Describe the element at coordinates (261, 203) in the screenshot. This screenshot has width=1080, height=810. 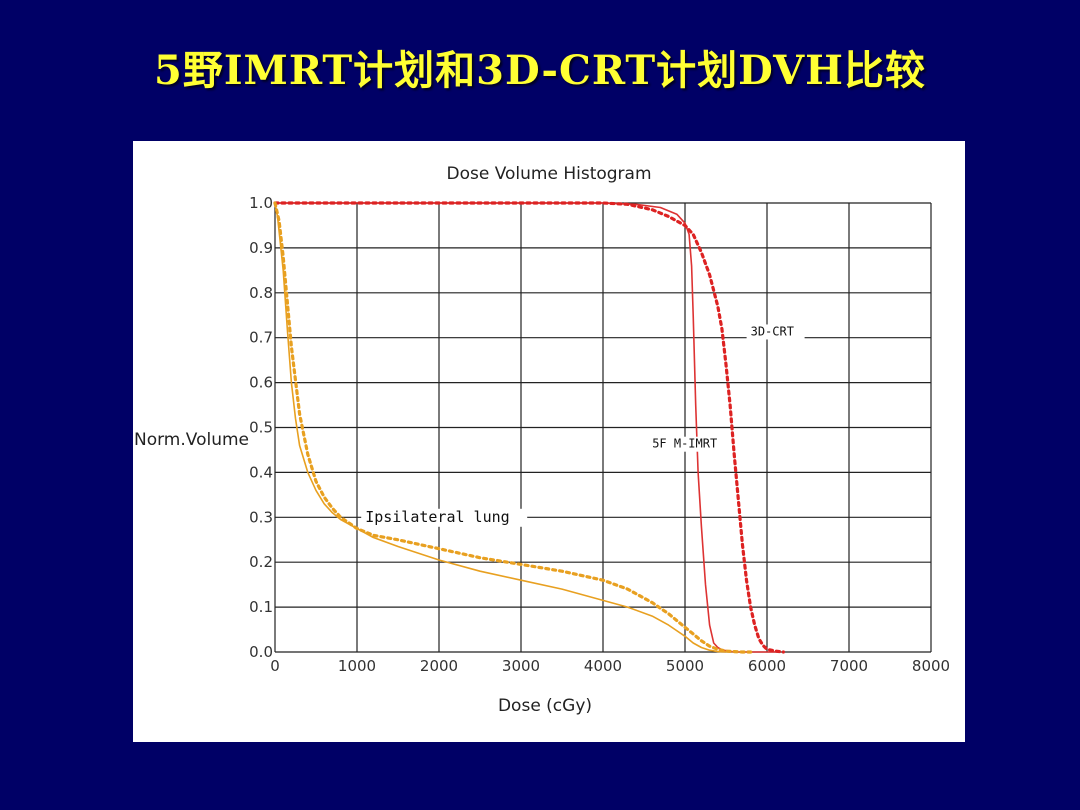
I see `y-tick-label: 1.0` at that location.